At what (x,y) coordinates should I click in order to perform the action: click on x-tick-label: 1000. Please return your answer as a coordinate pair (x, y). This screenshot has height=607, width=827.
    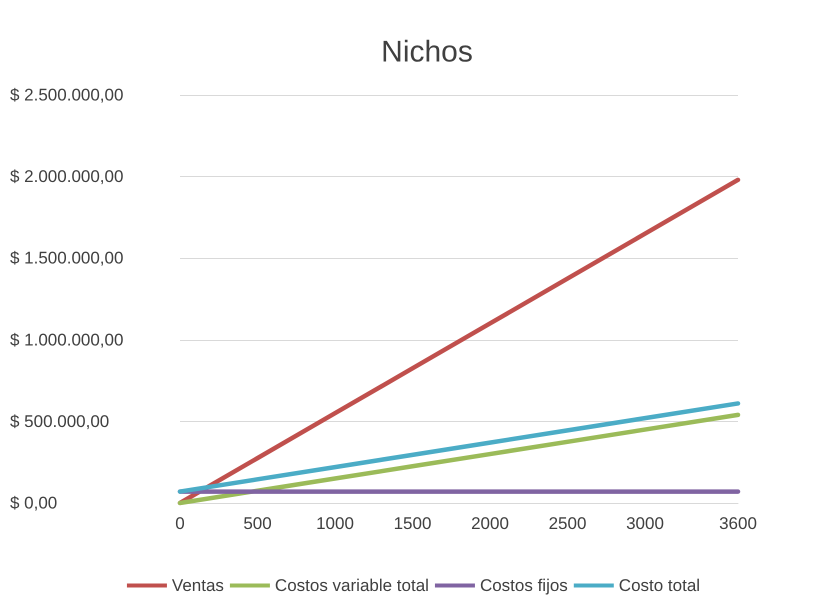
    Looking at the image, I should click on (335, 523).